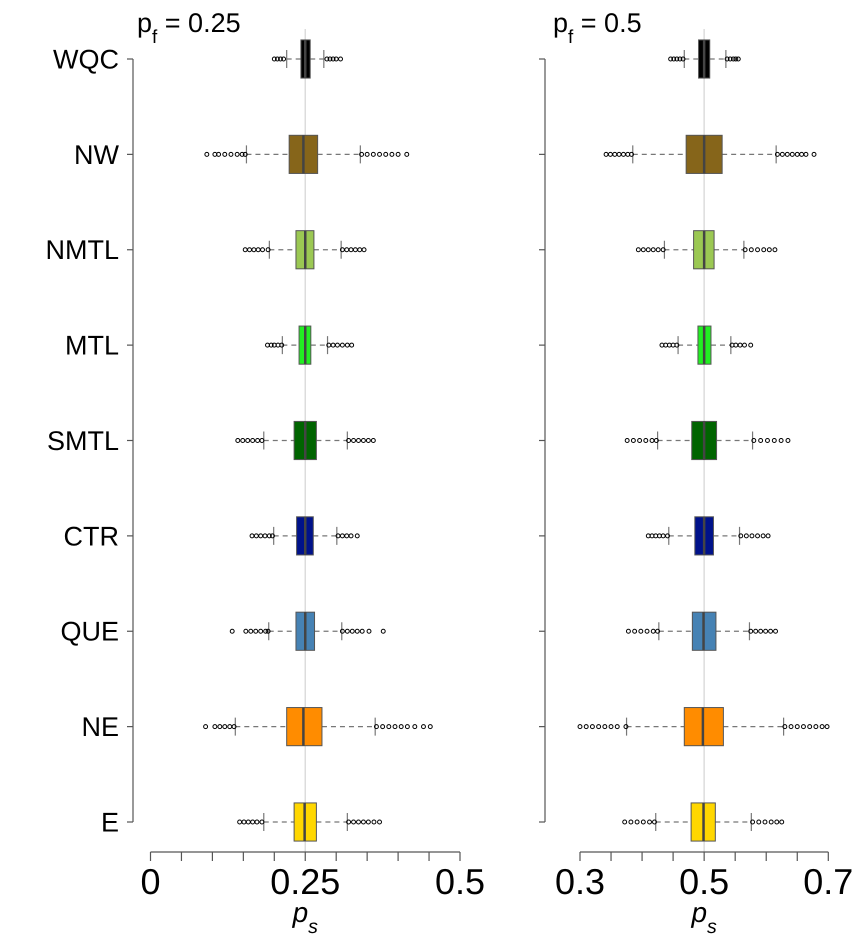  Describe the element at coordinates (91, 536) in the screenshot. I see `y-tick-label: CTR` at that location.